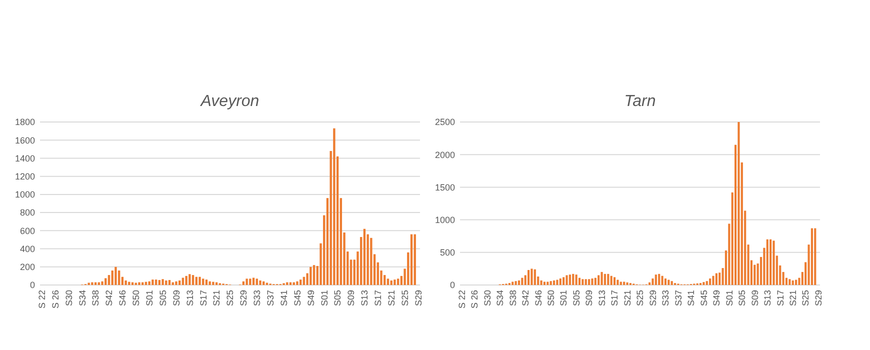  Describe the element at coordinates (27, 249) in the screenshot. I see `y-tick-label: 400` at that location.